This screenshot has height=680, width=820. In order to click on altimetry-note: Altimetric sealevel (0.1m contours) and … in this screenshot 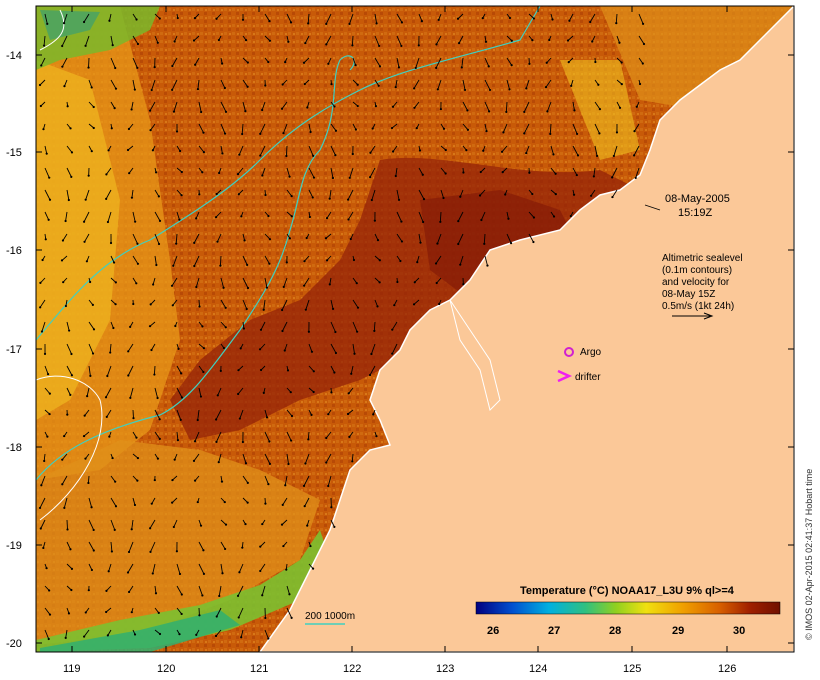, I will do `click(702, 286)`.